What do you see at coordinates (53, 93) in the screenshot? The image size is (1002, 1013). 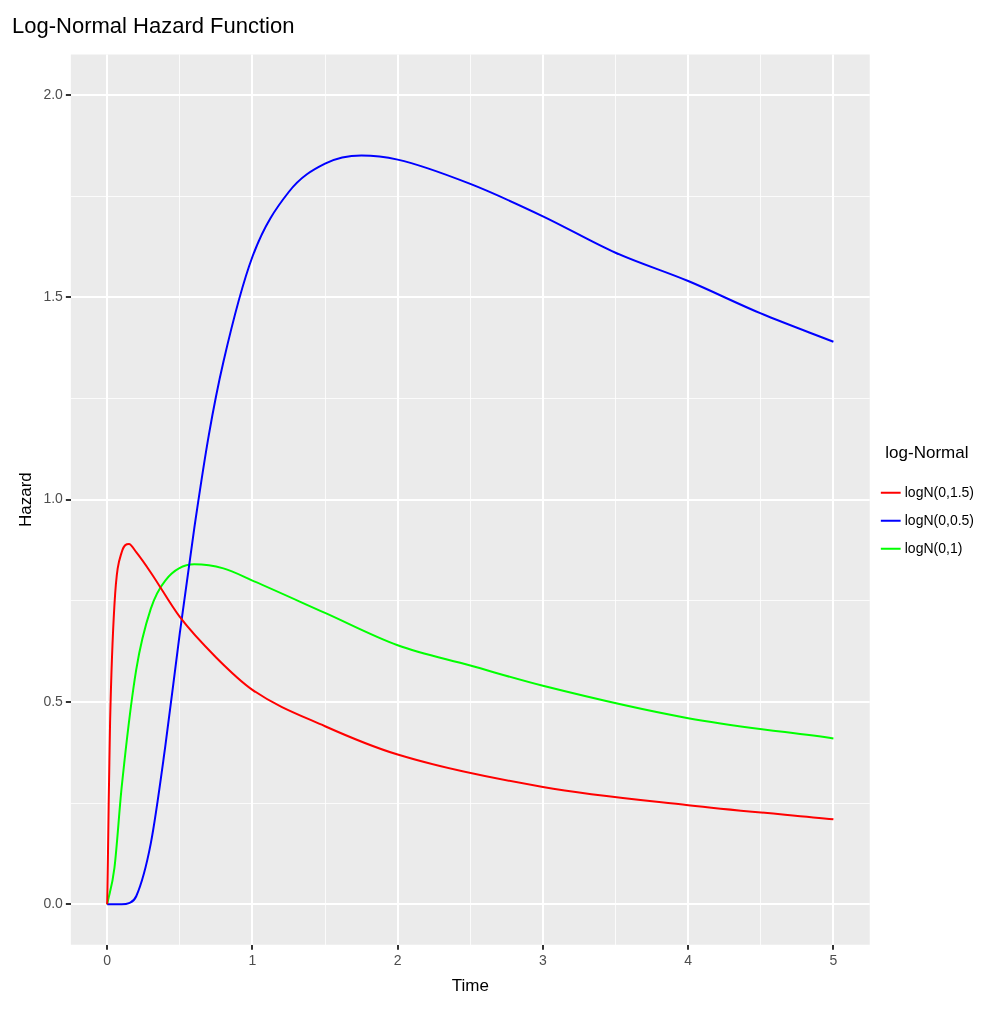 I see `y-tick-label: 2.0` at bounding box center [53, 93].